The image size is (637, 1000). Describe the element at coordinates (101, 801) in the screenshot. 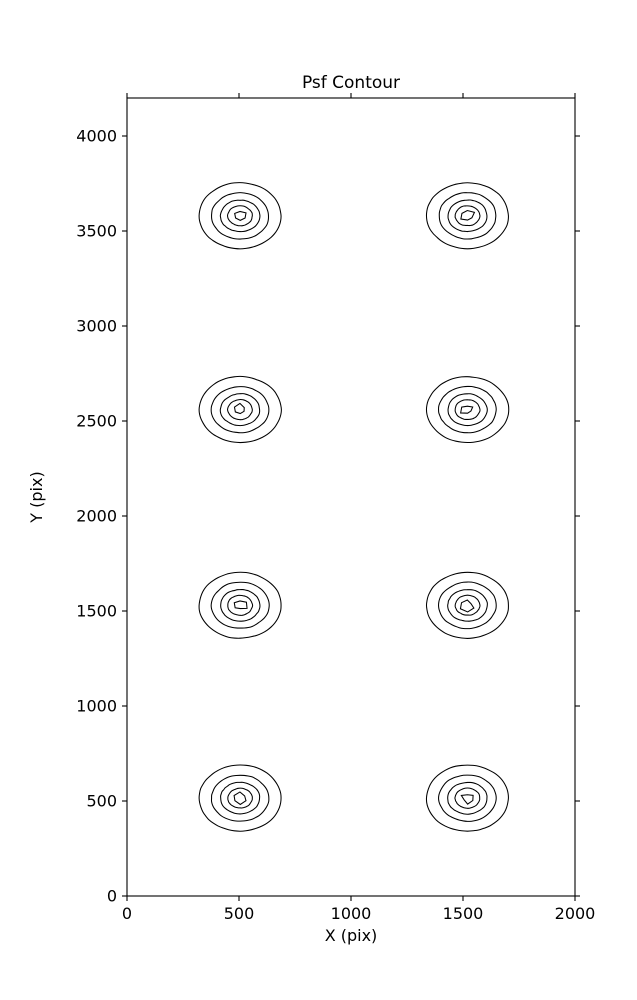

I see `y-tick-label: 500` at that location.